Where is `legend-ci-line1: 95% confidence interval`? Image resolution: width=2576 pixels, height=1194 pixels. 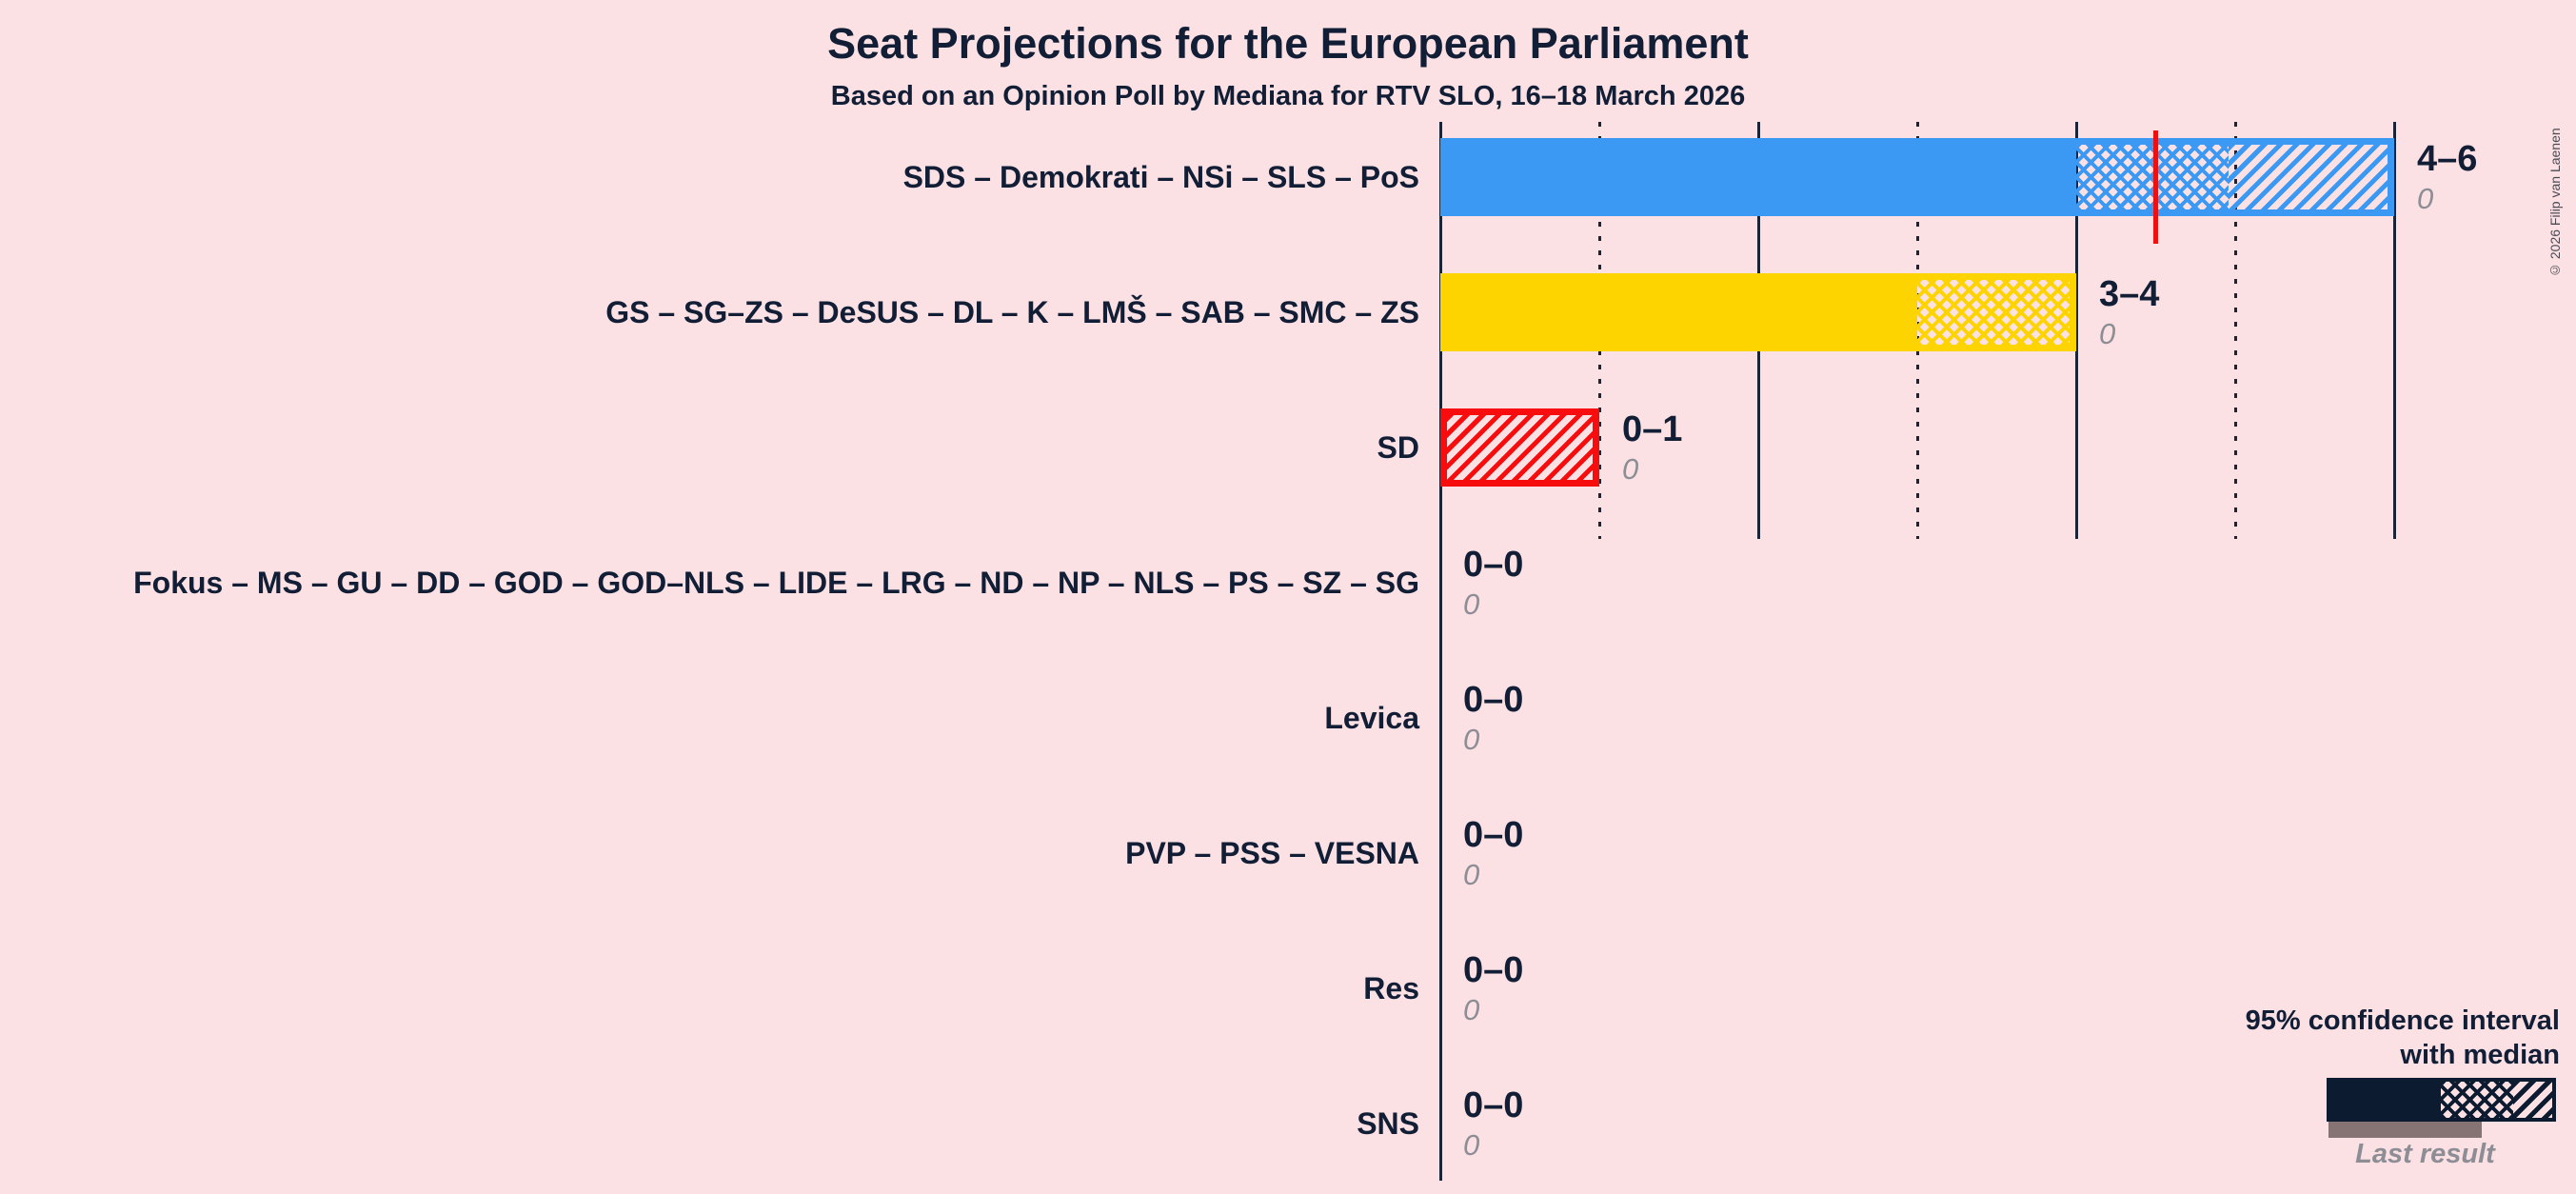
legend-ci-line1: 95% confidence interval is located at coordinates (2402, 1020).